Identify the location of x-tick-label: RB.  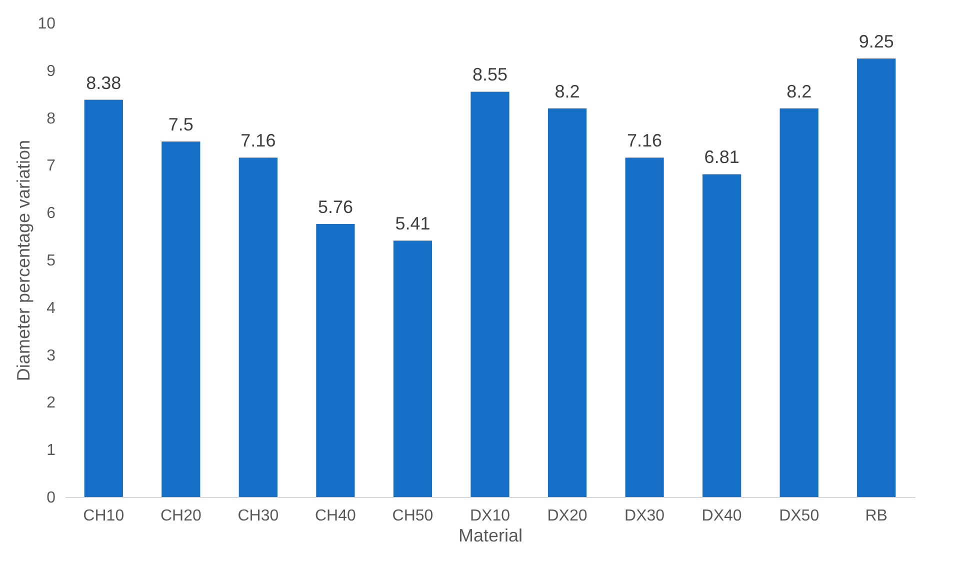
(876, 516).